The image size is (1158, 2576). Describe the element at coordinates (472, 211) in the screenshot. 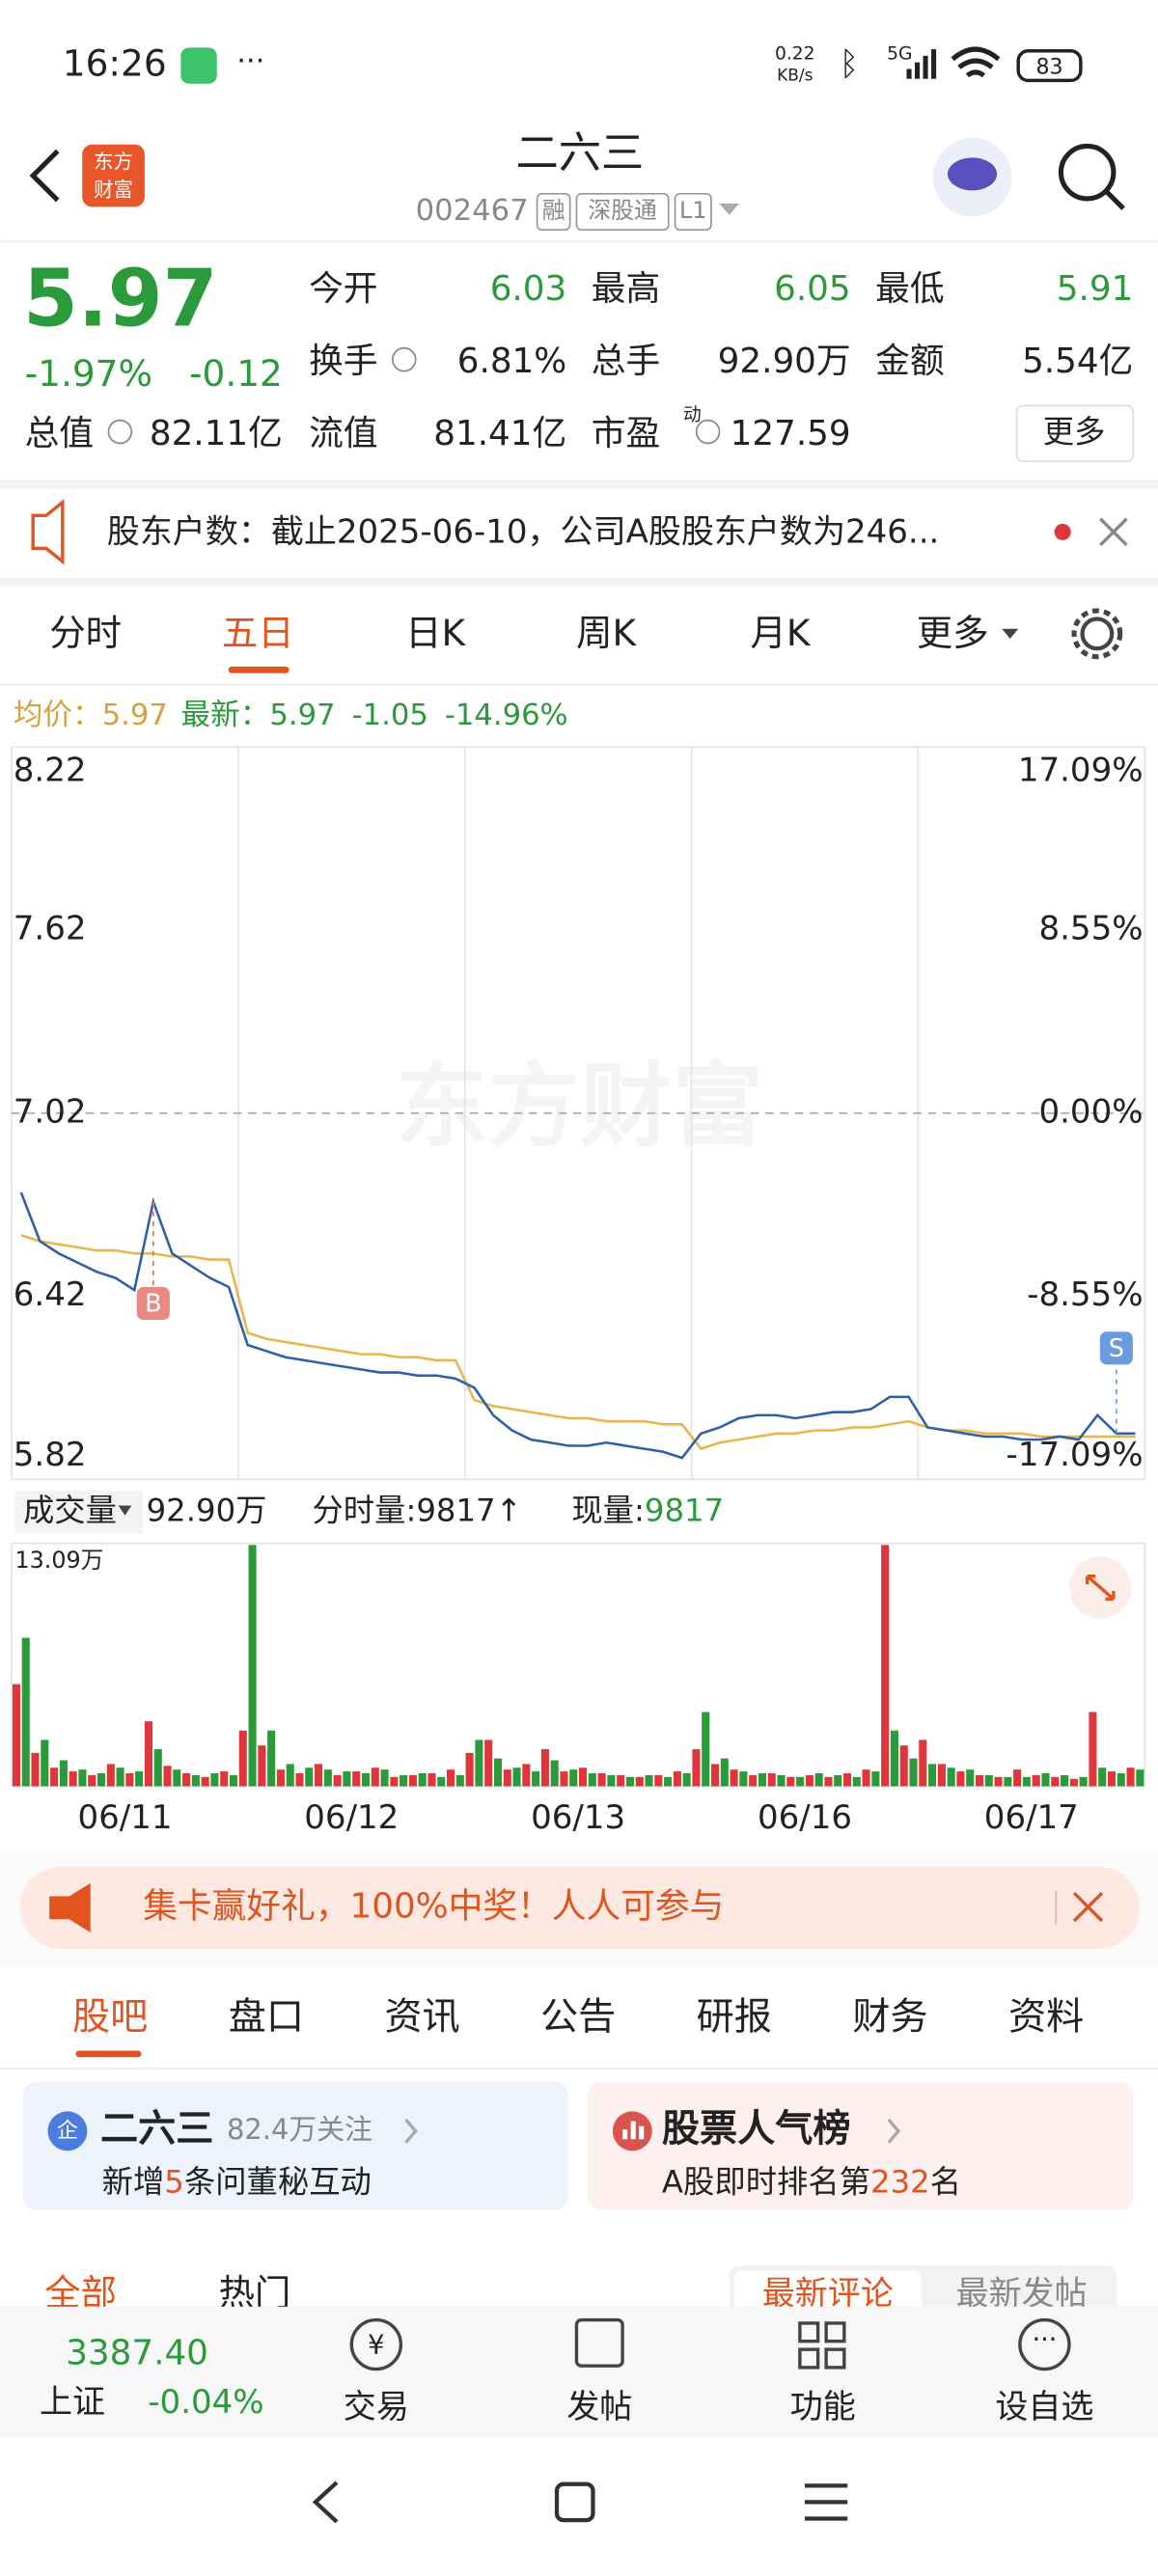

I see `code: 002467` at that location.